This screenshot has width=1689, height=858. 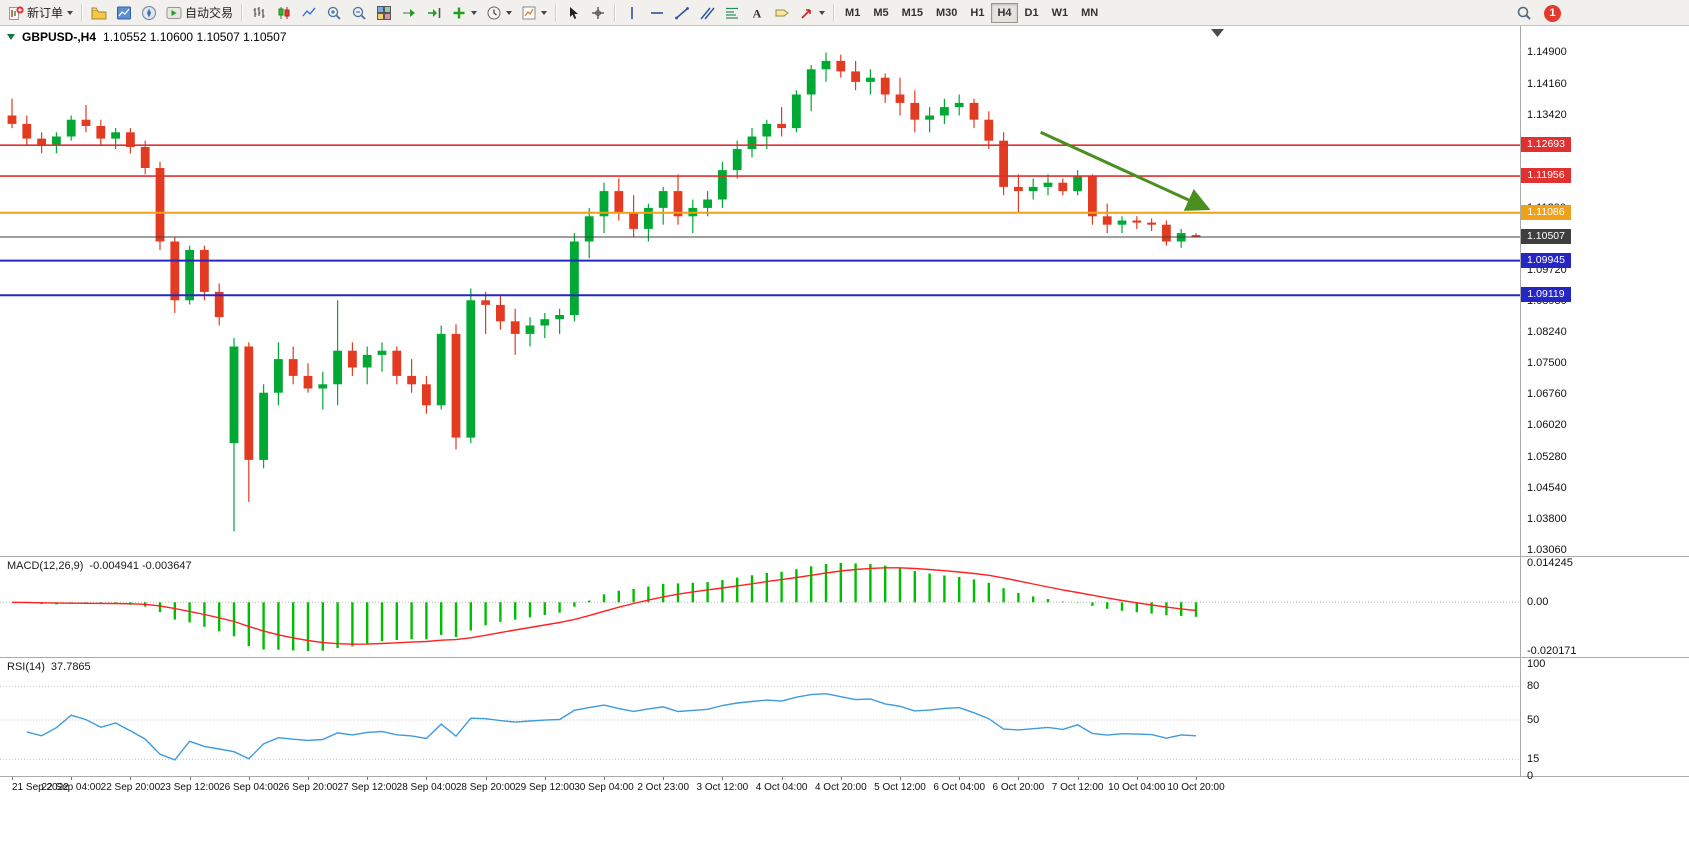 I want to click on bar-chart-button, so click(x=259, y=13).